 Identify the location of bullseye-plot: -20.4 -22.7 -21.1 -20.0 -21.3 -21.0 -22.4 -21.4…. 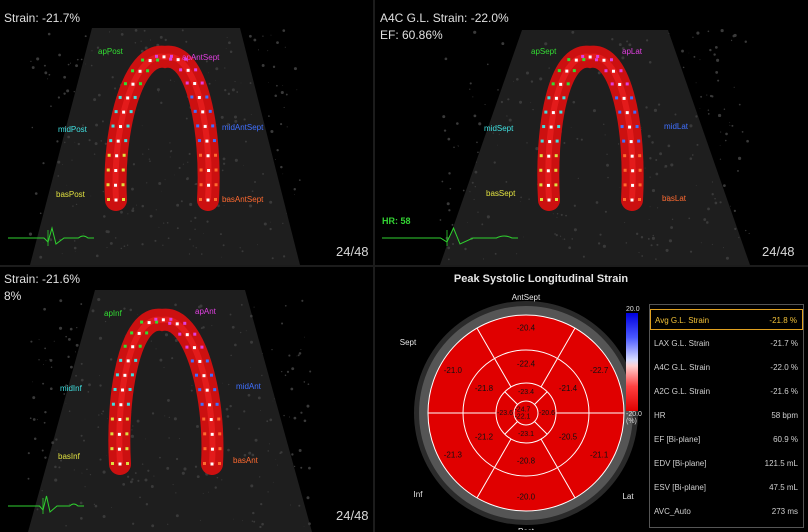
(526, 410).